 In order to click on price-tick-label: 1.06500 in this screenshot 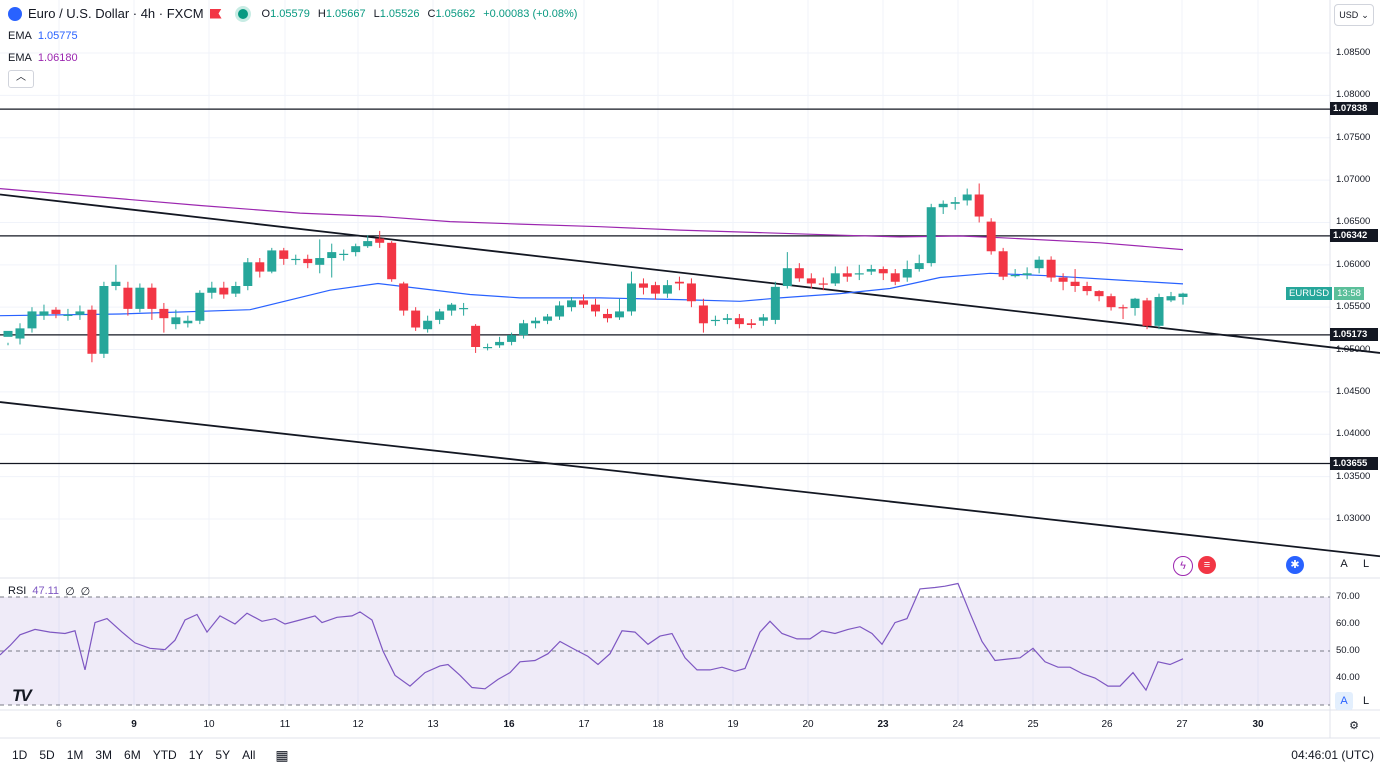, I will do `click(1353, 222)`.